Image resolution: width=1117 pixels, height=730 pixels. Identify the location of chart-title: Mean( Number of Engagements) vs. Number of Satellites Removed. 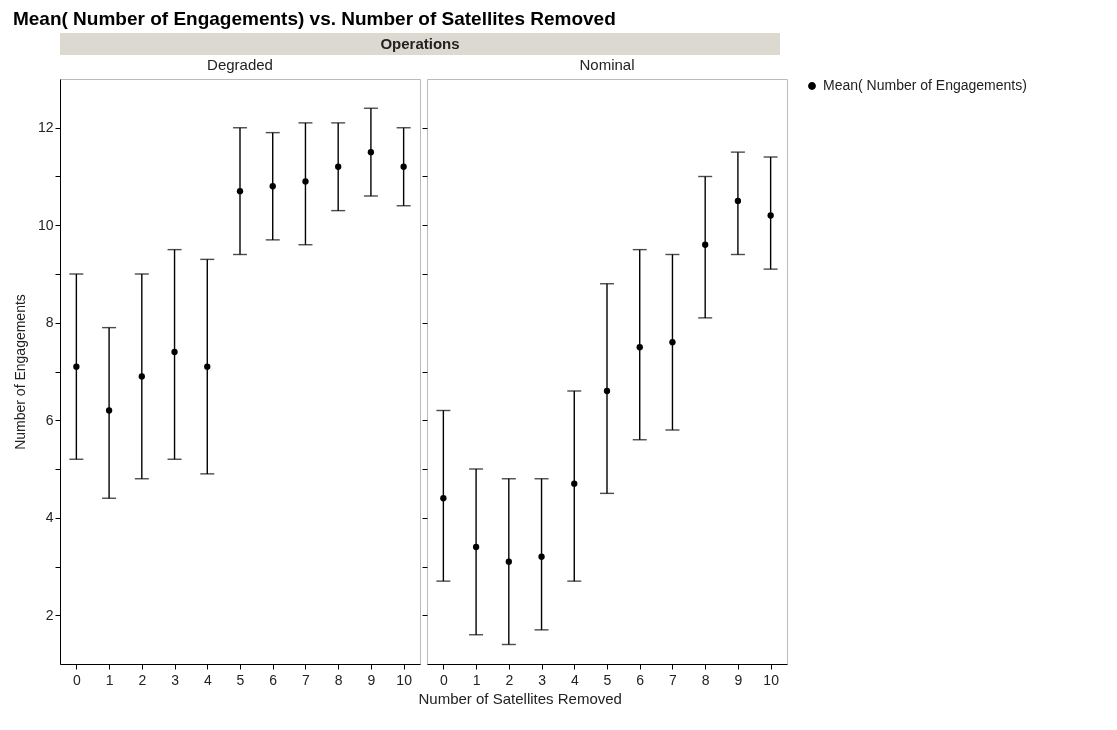
(314, 18).